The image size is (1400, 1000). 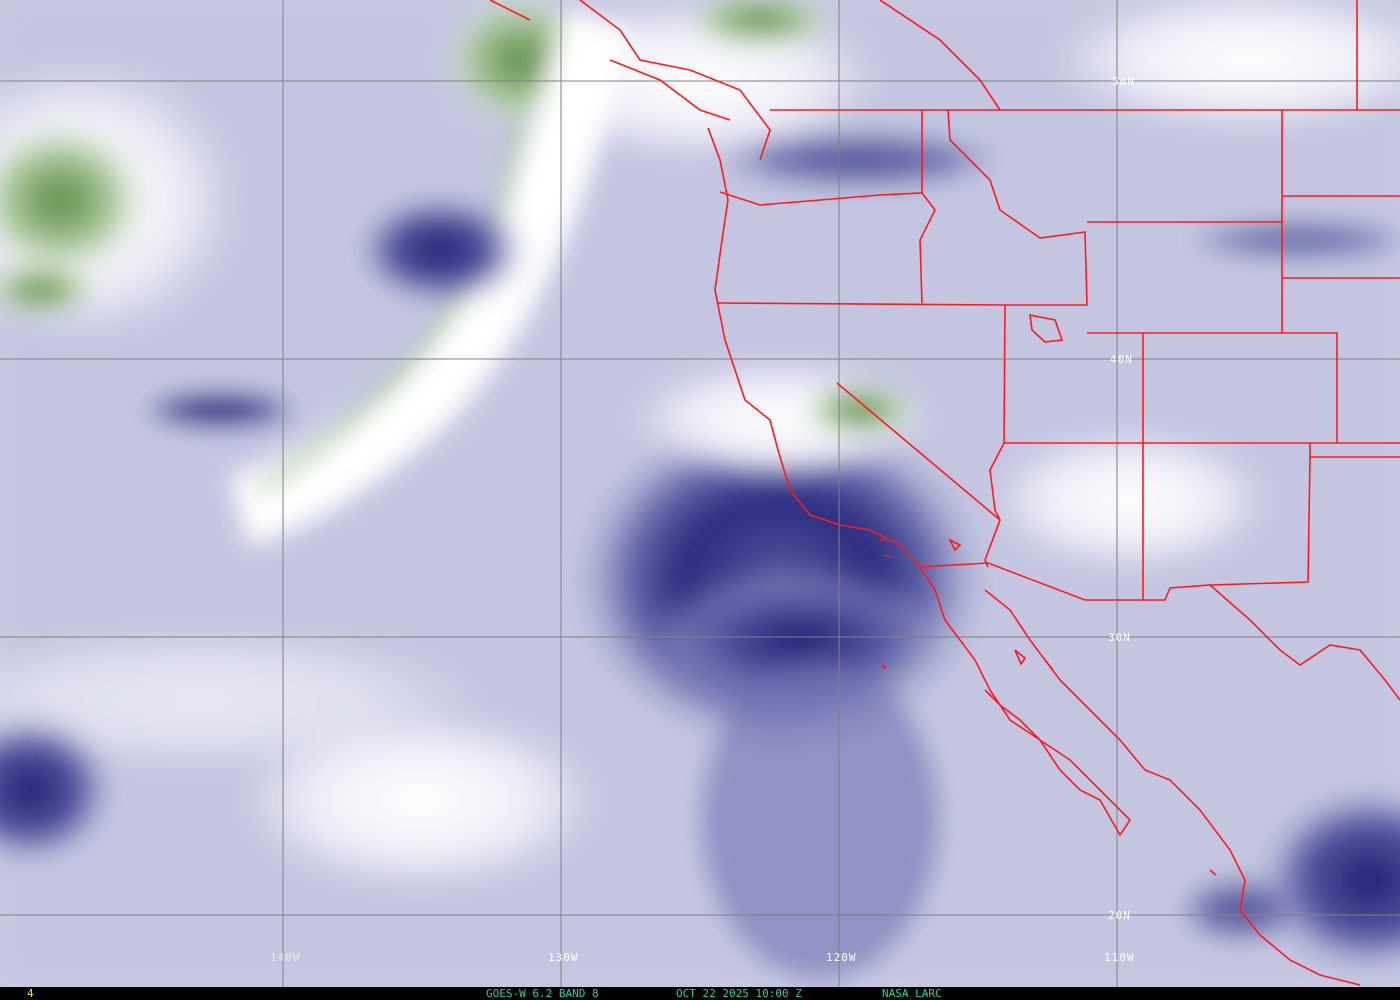 I want to click on channel-islands, so click(x=921, y=604).